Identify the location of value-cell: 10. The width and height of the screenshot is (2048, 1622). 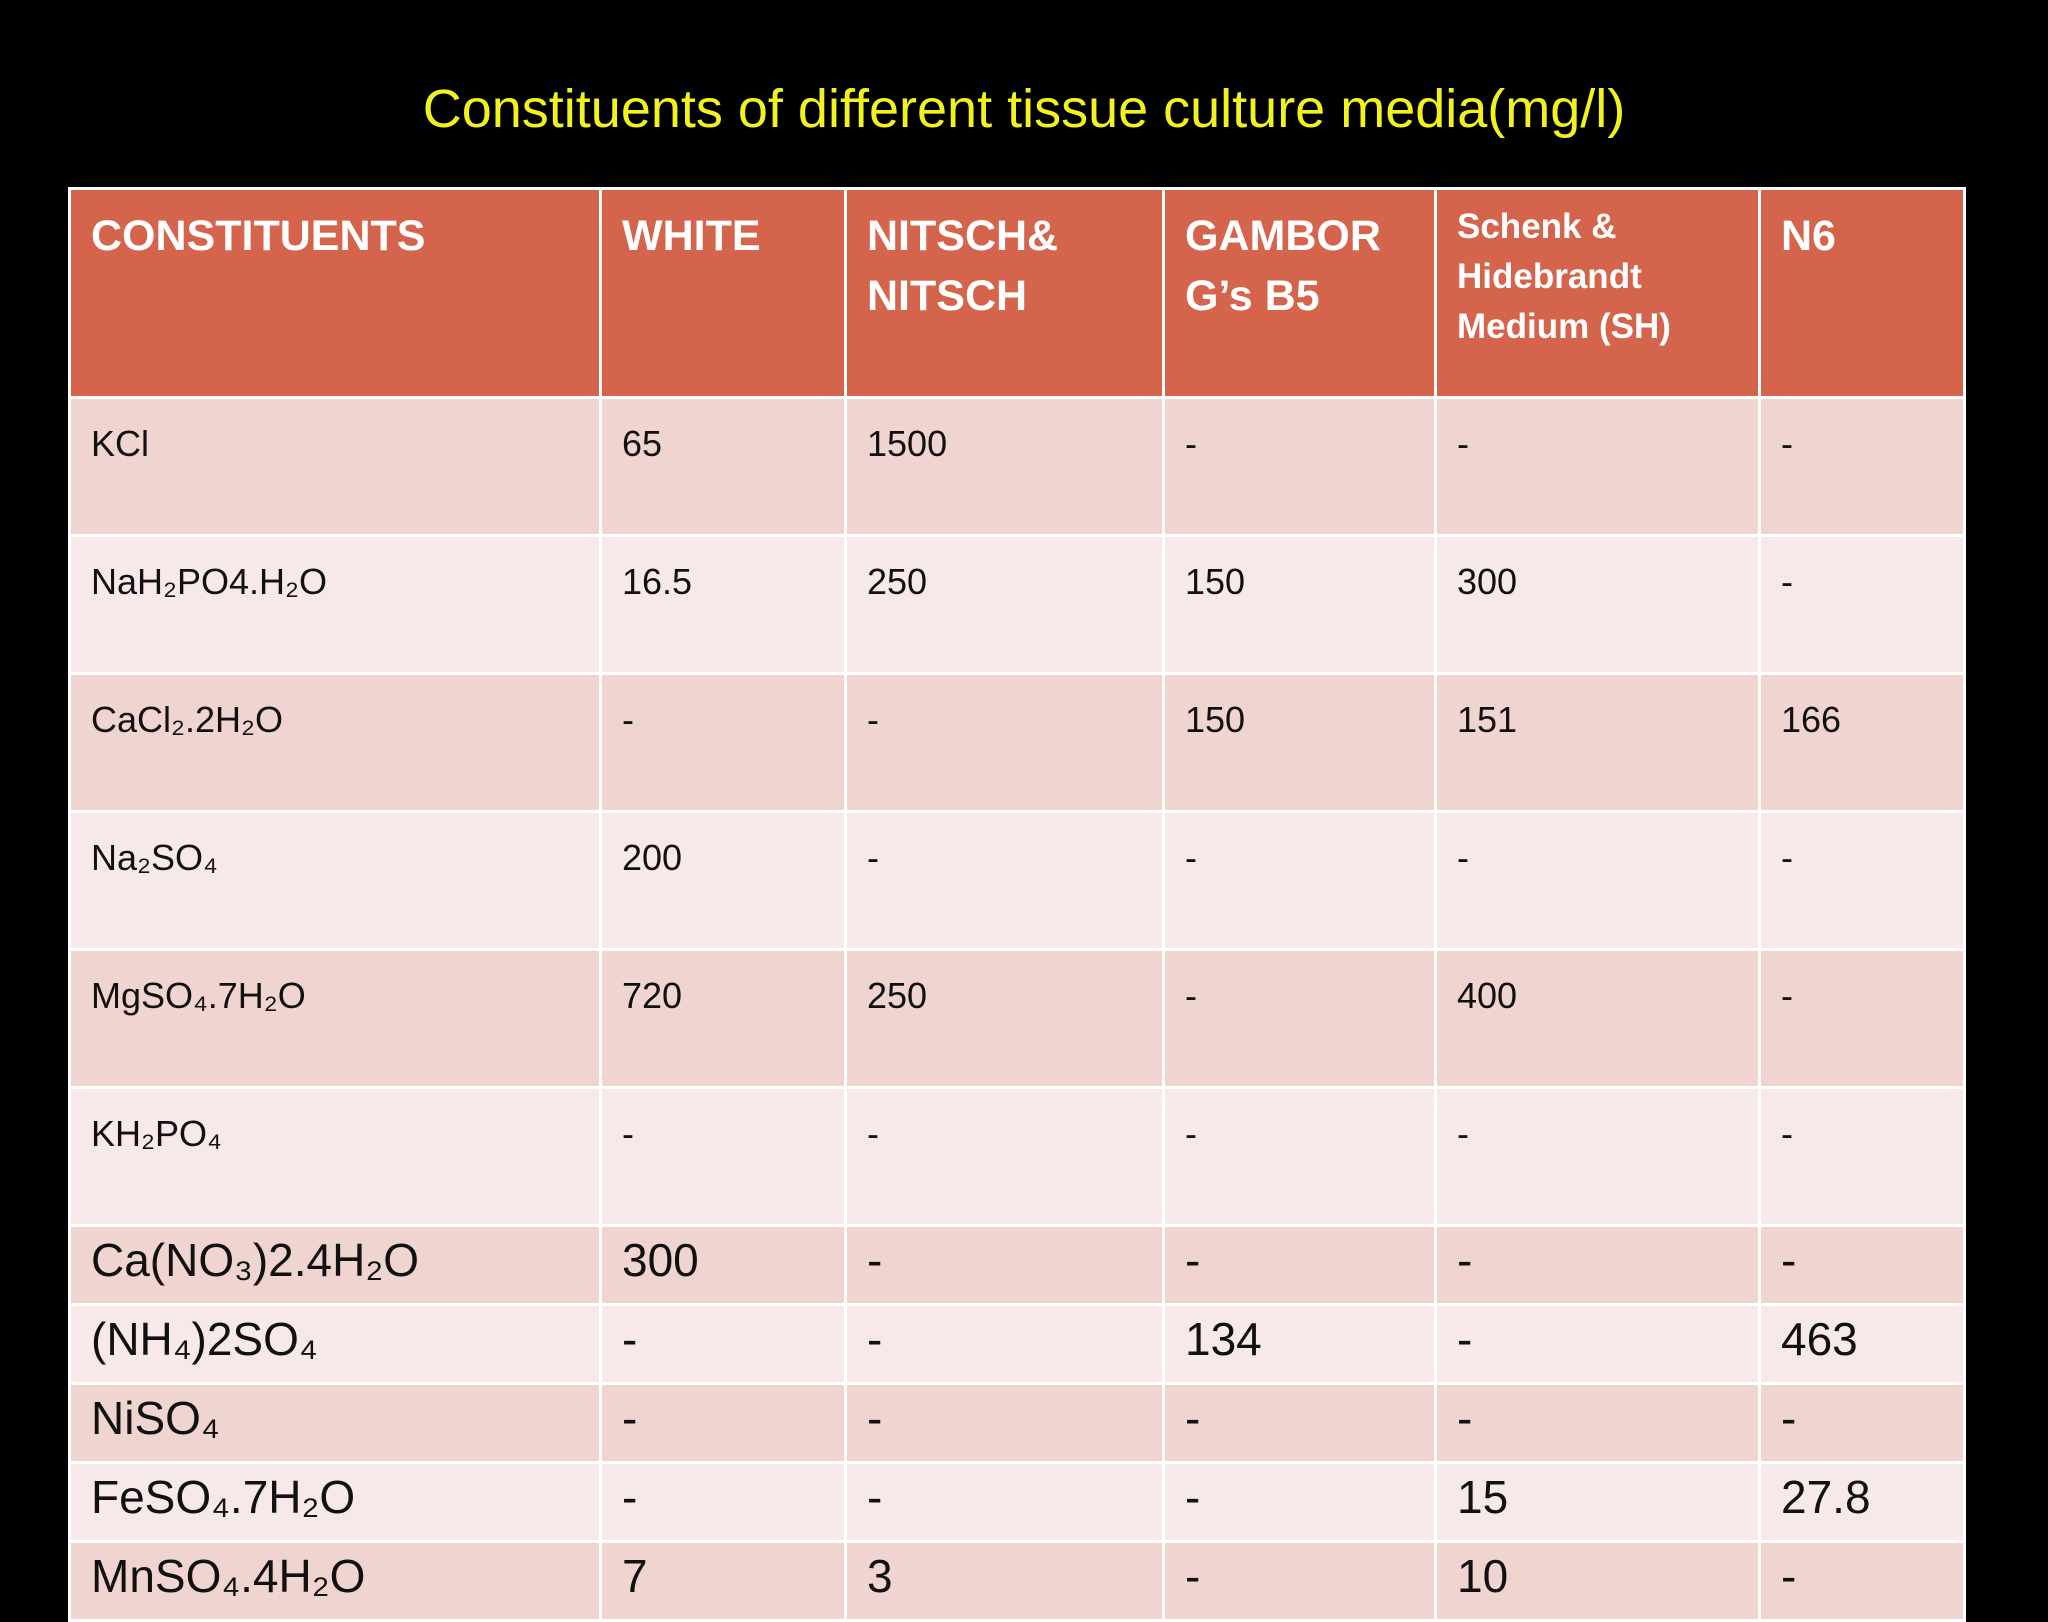
(1597, 1581).